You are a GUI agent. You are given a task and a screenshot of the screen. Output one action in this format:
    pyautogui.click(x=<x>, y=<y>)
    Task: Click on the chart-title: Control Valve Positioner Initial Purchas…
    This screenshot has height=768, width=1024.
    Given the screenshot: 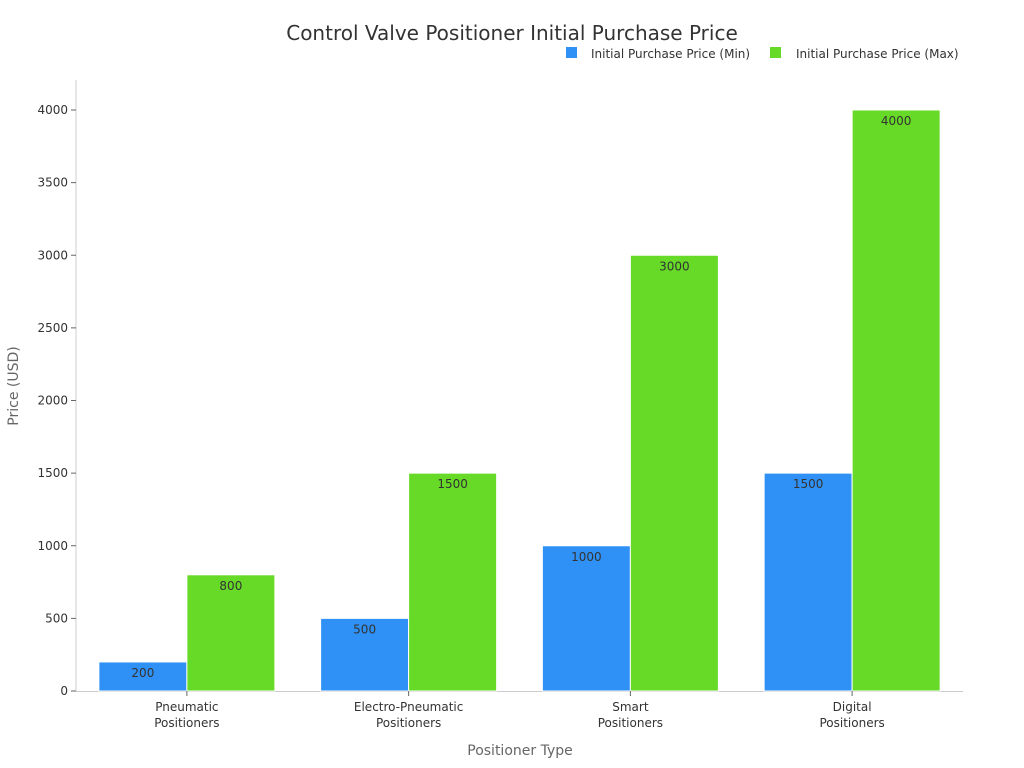 What is the action you would take?
    pyautogui.click(x=512, y=33)
    